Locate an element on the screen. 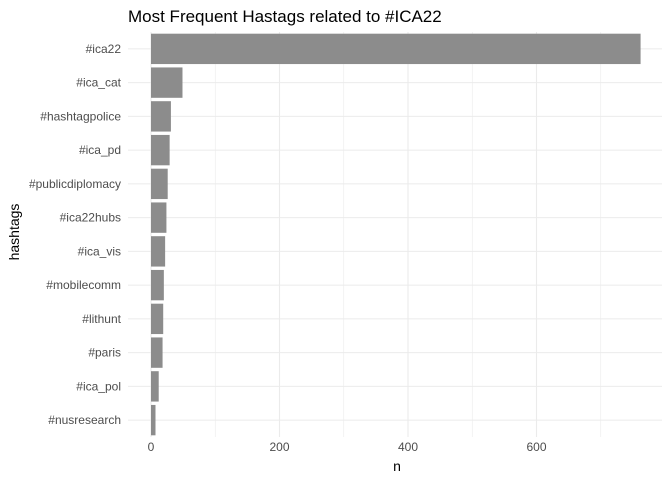 This screenshot has width=672, height=480. y-tick-label: #ica22 is located at coordinates (104, 49).